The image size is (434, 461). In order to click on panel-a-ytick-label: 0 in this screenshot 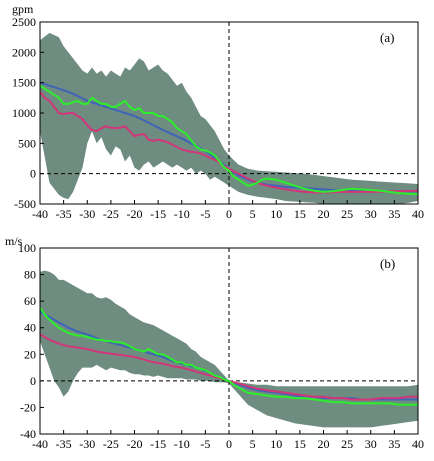, I will do `click(33, 174)`.